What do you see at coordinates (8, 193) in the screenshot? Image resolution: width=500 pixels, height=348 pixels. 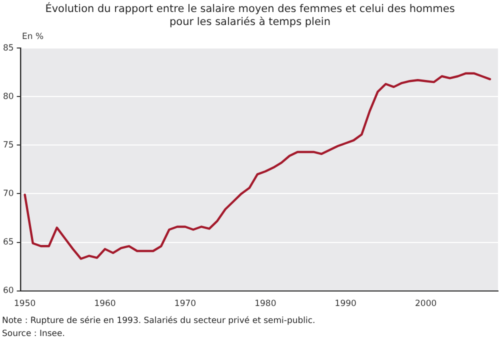 I see `y-tick-label: 70` at bounding box center [8, 193].